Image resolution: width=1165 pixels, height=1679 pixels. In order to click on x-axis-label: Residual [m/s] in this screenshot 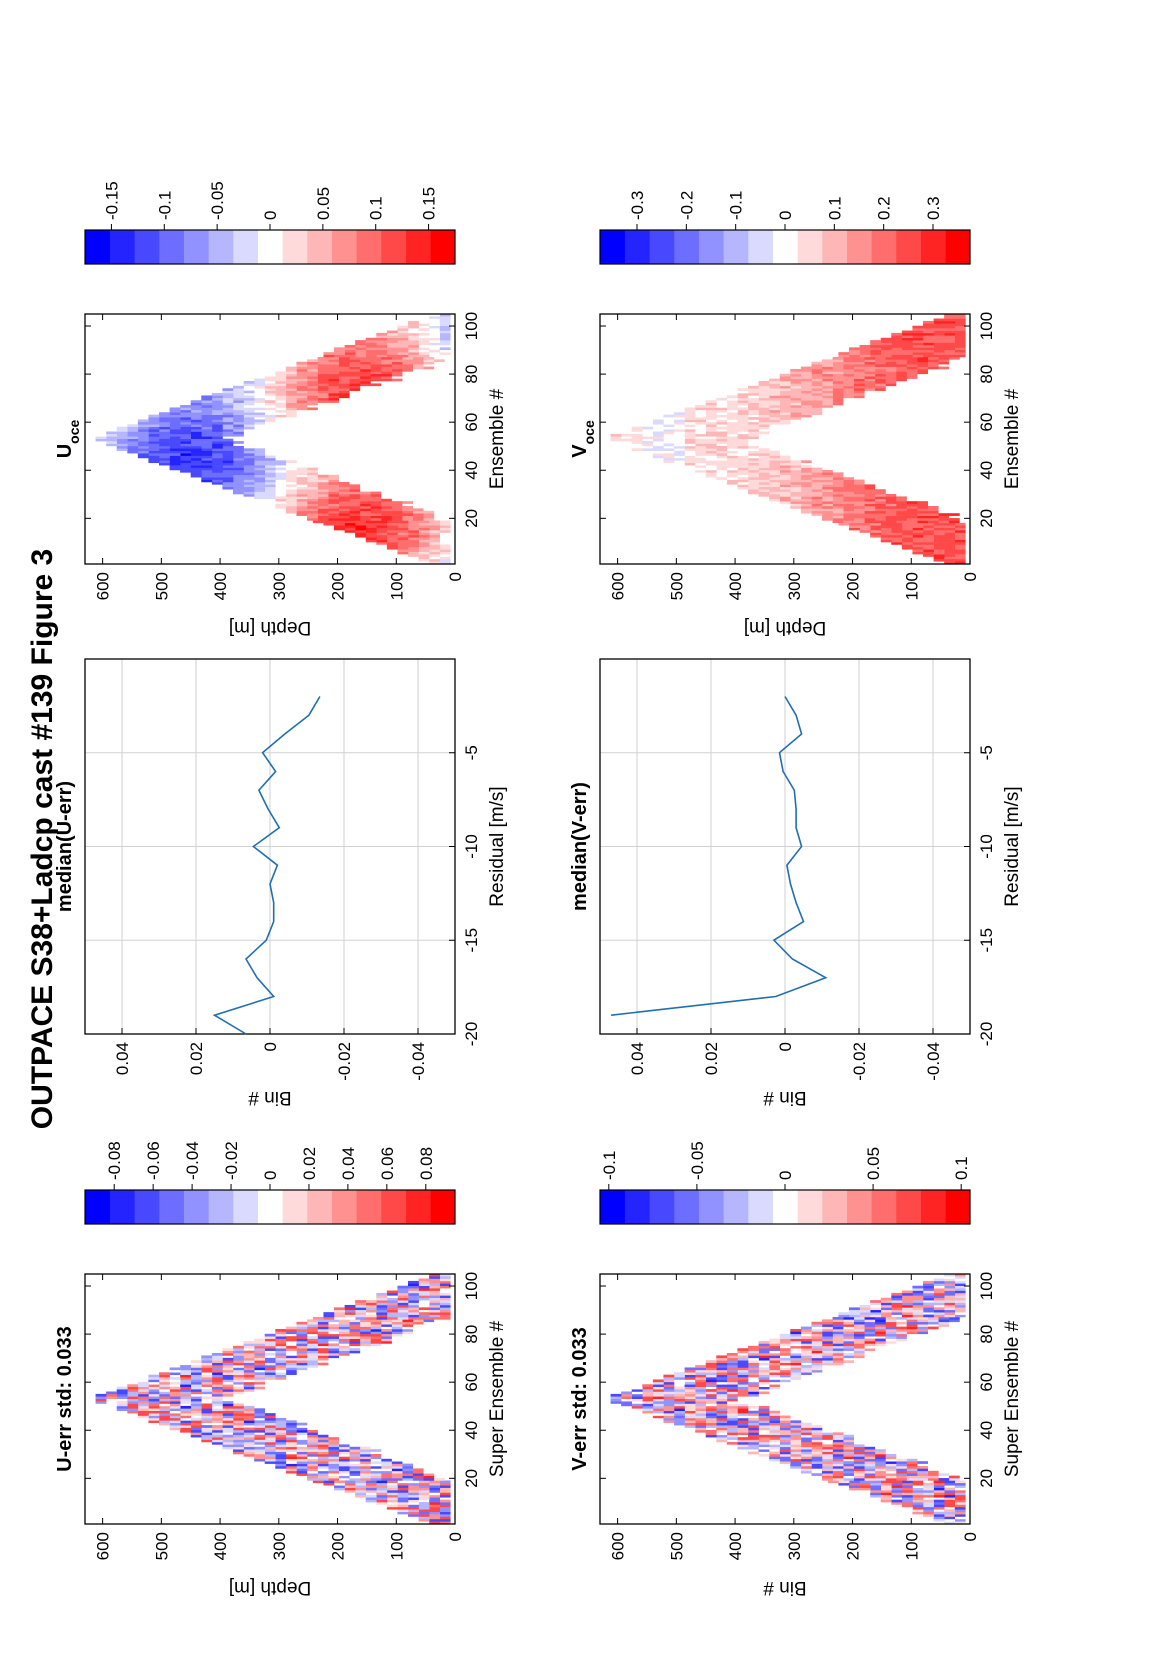, I will do `click(1012, 846)`.